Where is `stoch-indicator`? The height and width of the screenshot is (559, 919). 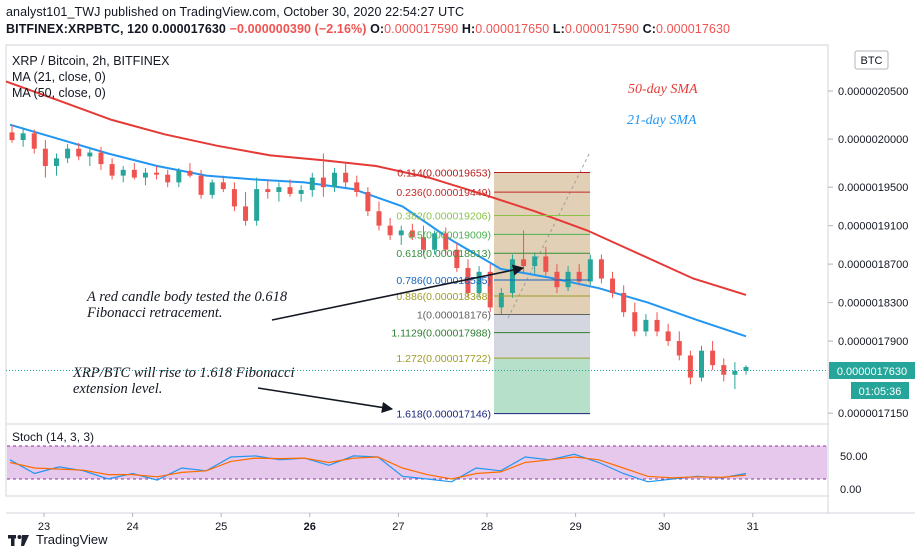
stoch-indicator is located at coordinates (417, 464).